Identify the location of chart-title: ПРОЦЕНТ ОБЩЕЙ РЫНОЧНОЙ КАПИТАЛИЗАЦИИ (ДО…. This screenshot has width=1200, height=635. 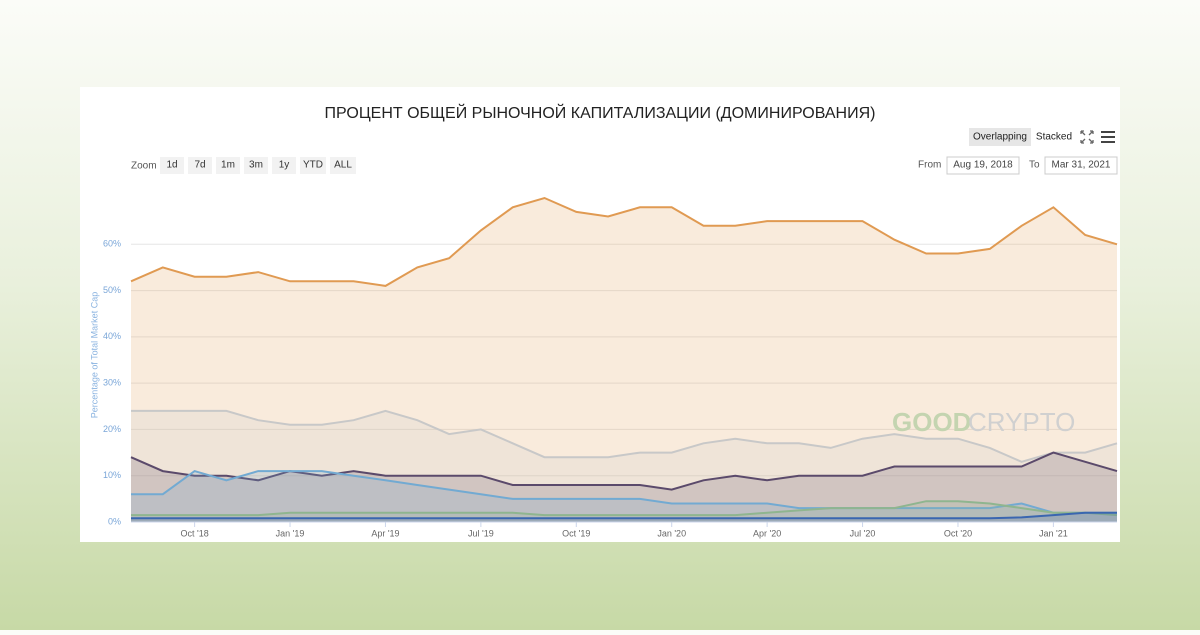
(600, 112).